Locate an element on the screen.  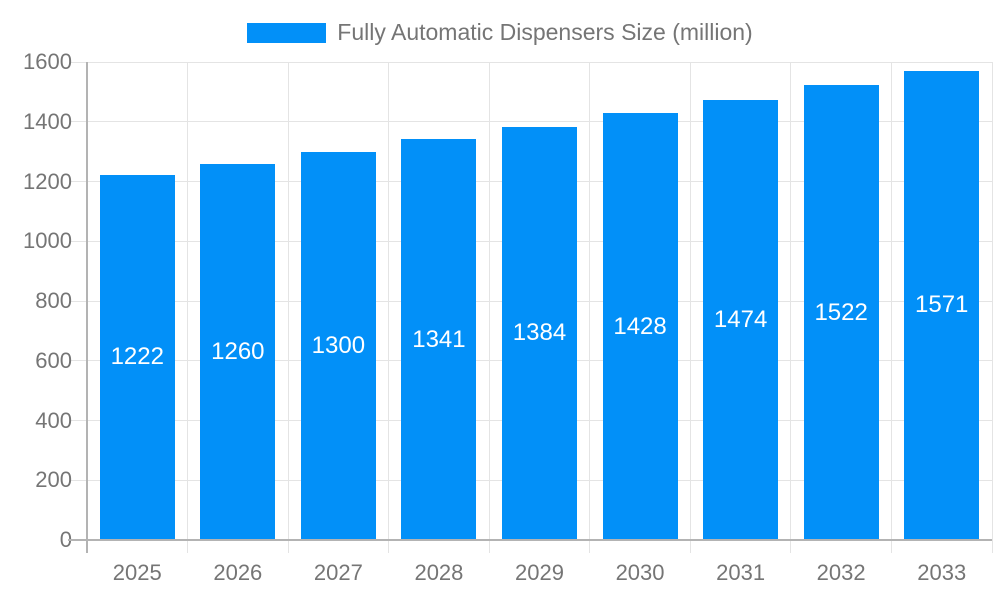
bar: 1300 is located at coordinates (338, 345).